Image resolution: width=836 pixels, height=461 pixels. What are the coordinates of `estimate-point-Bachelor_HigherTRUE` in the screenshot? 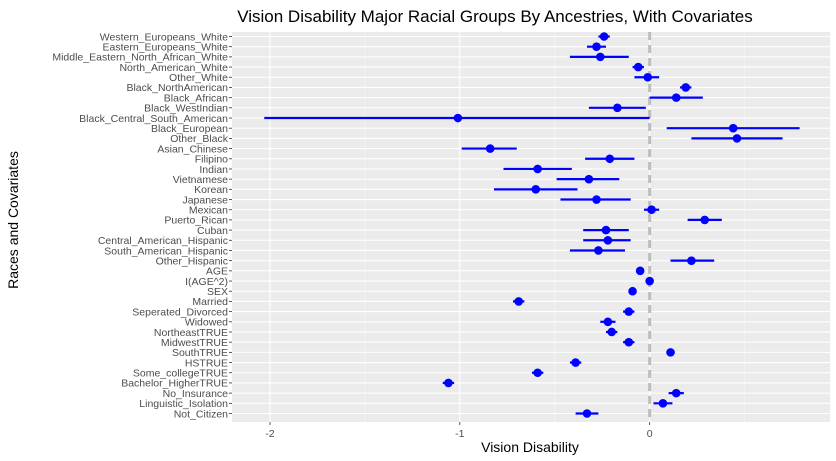 It's located at (448, 383).